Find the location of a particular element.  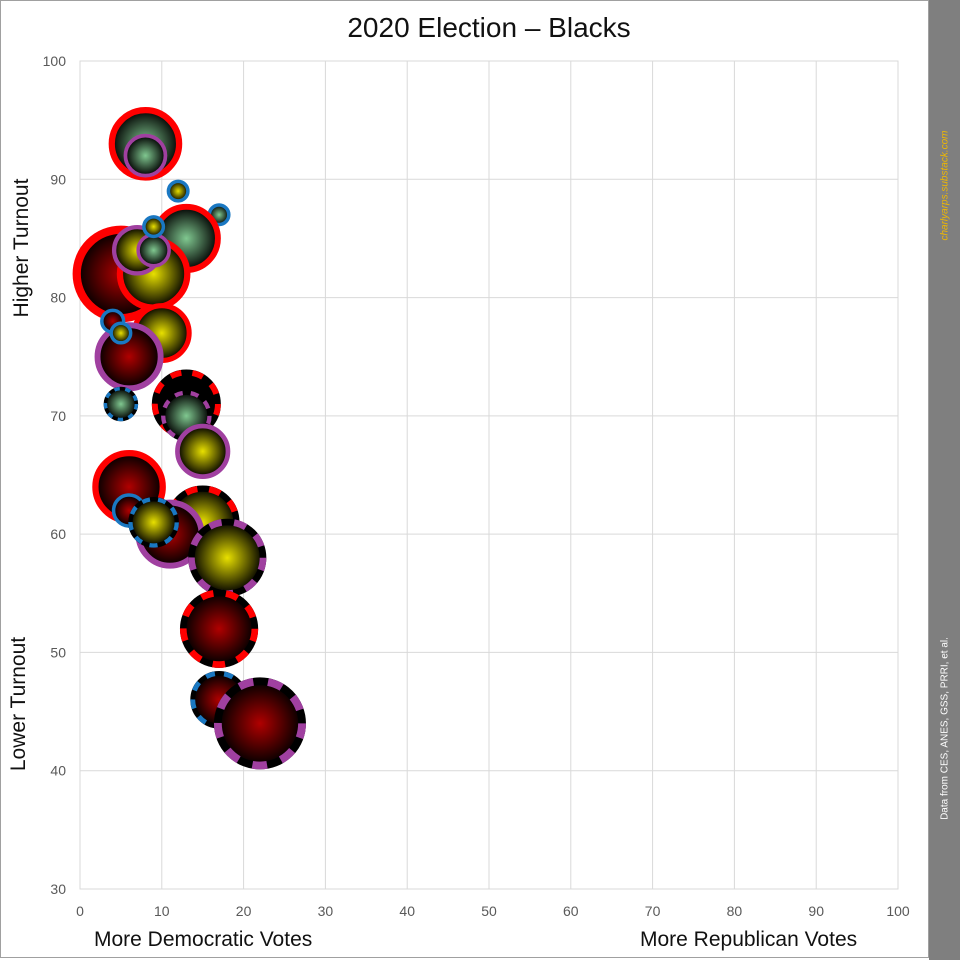

x-tick-label: 90 is located at coordinates (816, 911).